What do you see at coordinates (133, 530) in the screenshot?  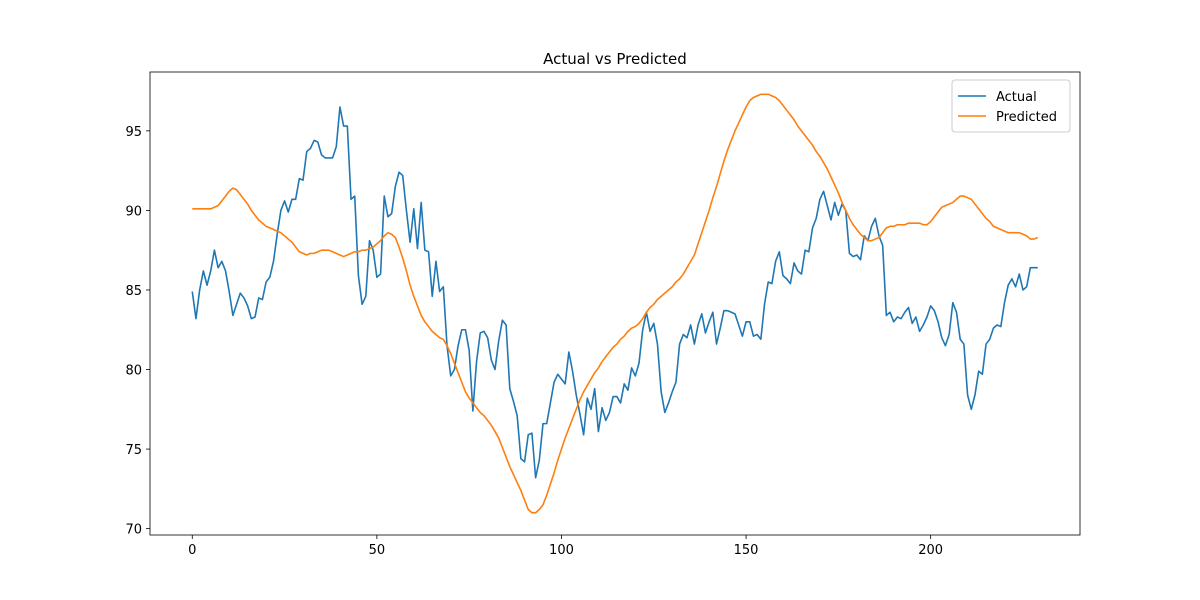 I see `y-tick-label: 70` at bounding box center [133, 530].